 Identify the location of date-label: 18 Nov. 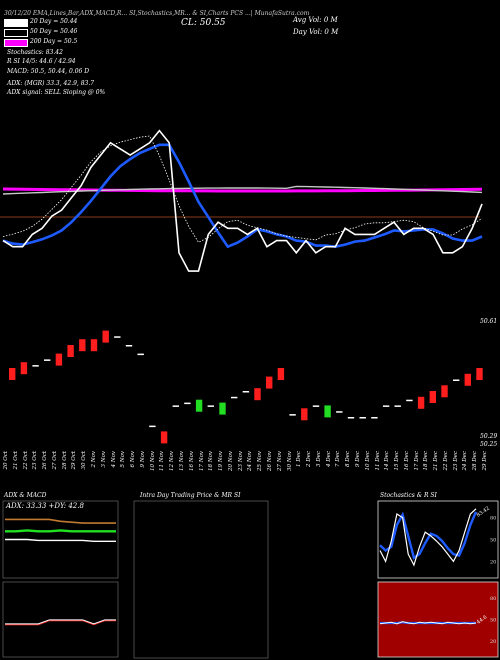
(211, 461).